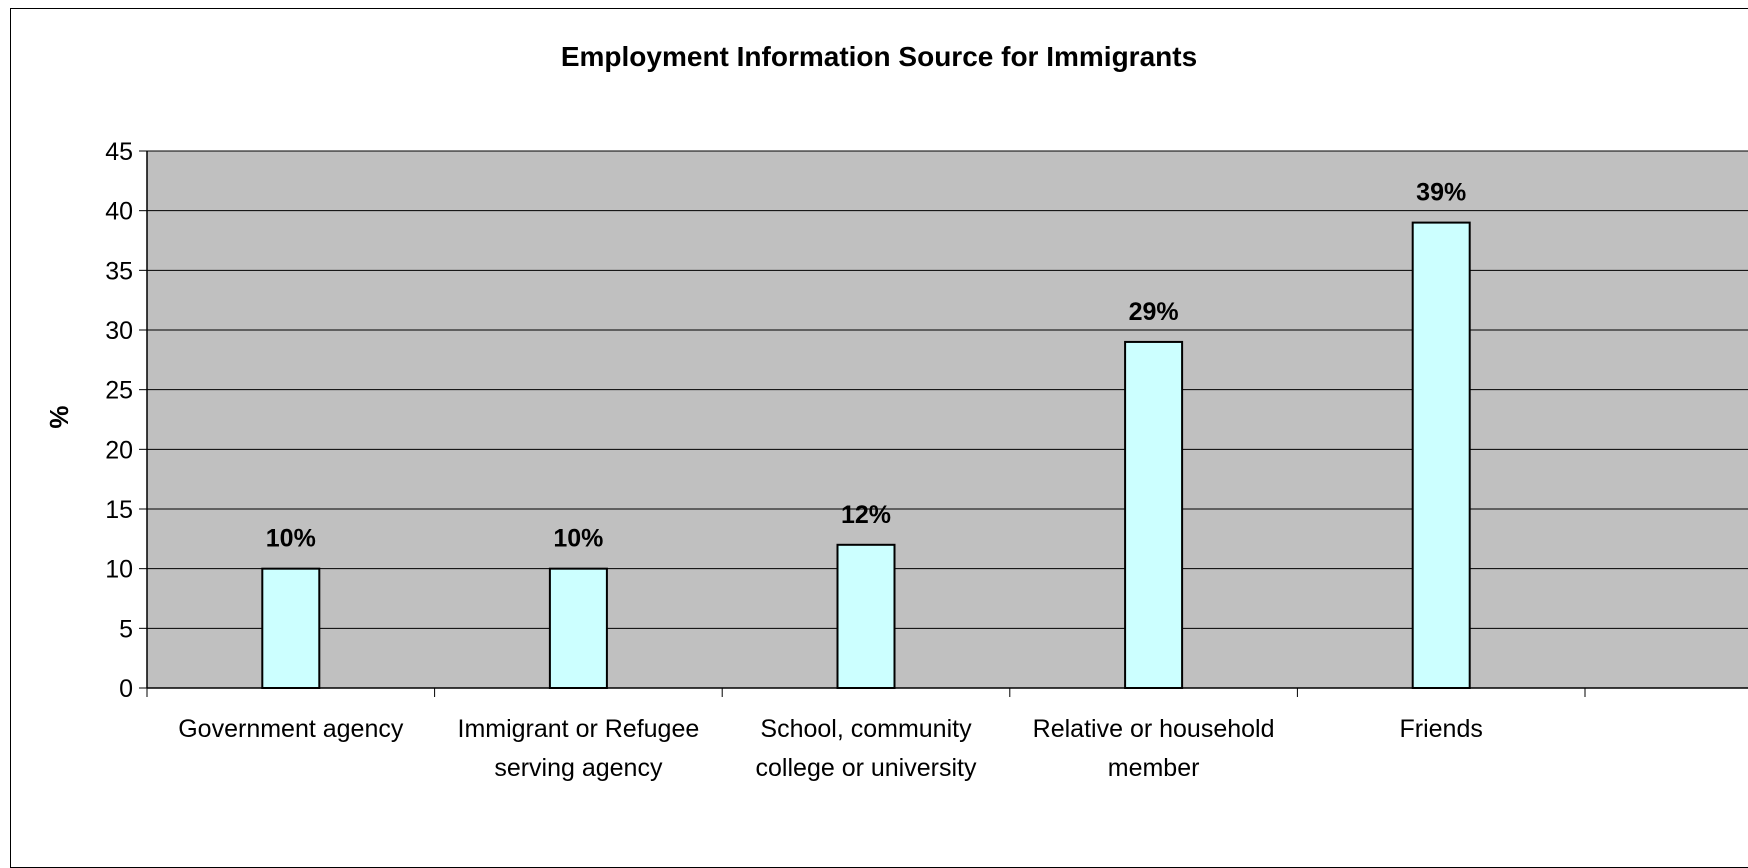 Image resolution: width=1748 pixels, height=868 pixels. What do you see at coordinates (1154, 729) in the screenshot?
I see `x-tick-label: Relative or household` at bounding box center [1154, 729].